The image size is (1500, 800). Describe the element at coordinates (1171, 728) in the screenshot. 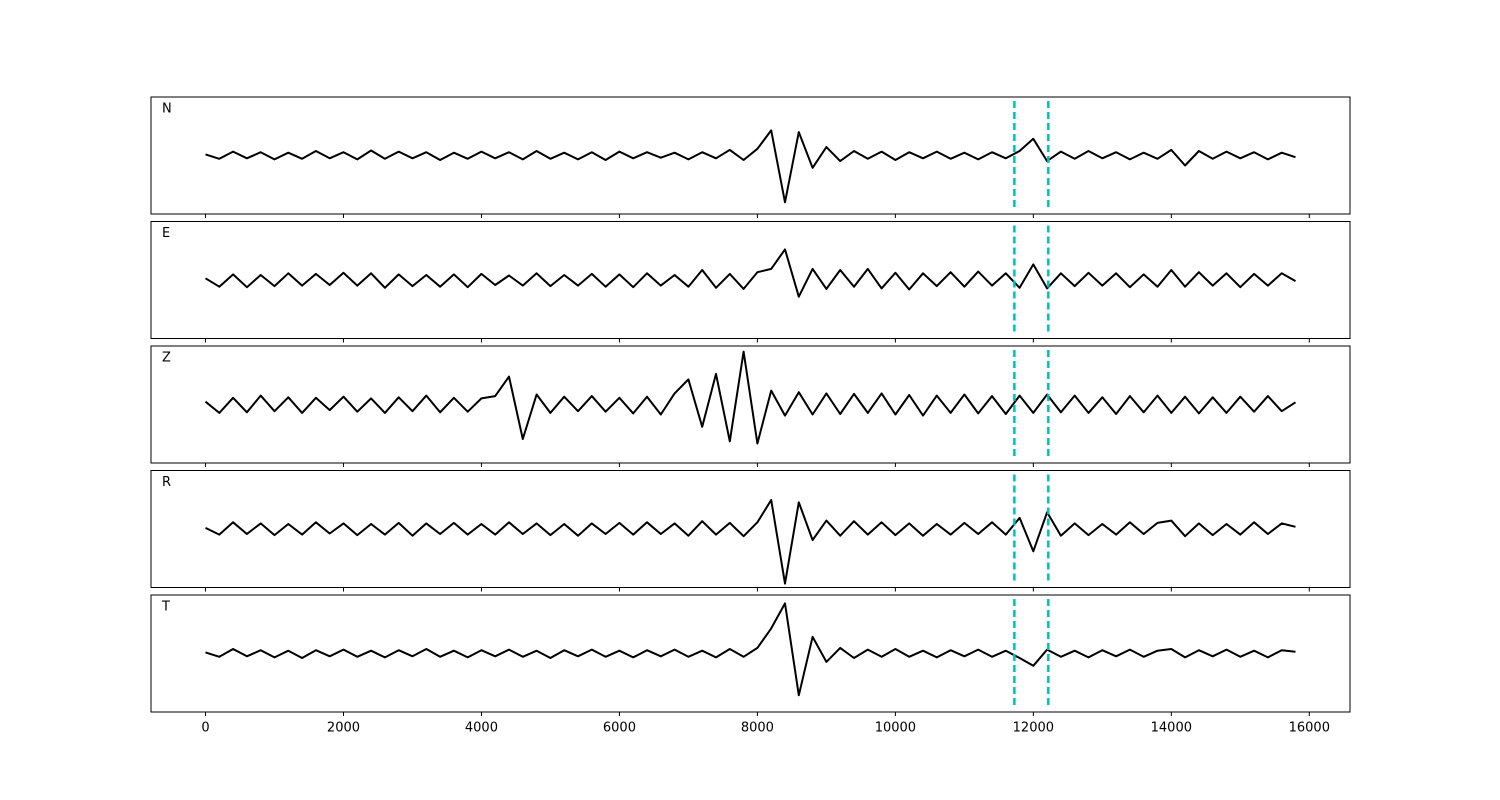

I see `x-tick-label: 14000` at that location.